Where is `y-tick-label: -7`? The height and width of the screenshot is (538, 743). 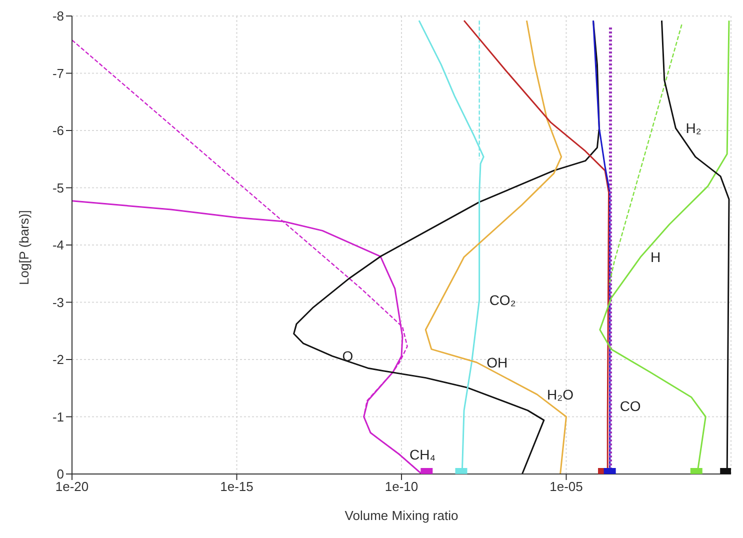
y-tick-label: -7 is located at coordinates (58, 73).